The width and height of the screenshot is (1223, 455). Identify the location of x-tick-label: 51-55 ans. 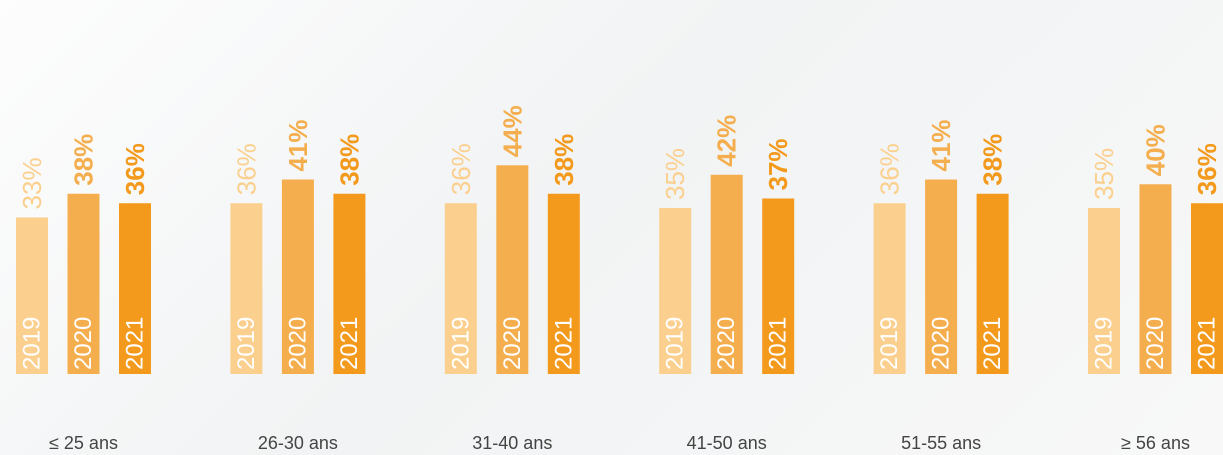
(941, 443).